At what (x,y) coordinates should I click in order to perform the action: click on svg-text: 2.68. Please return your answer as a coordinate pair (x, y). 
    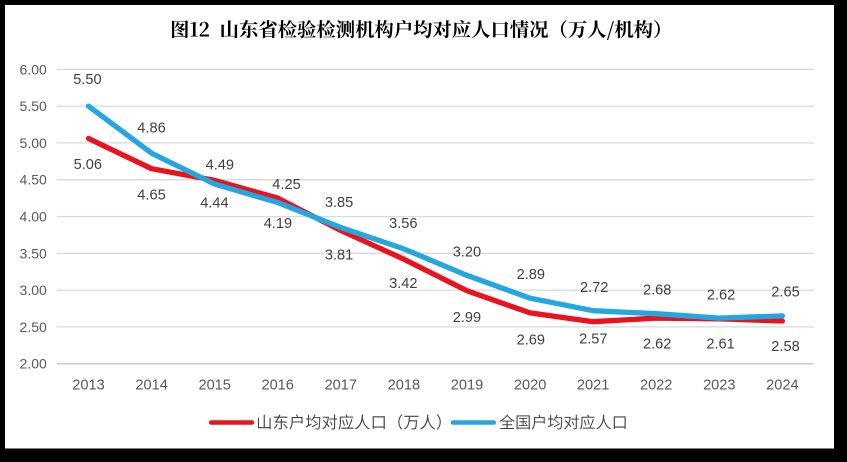
    Looking at the image, I should click on (657, 291).